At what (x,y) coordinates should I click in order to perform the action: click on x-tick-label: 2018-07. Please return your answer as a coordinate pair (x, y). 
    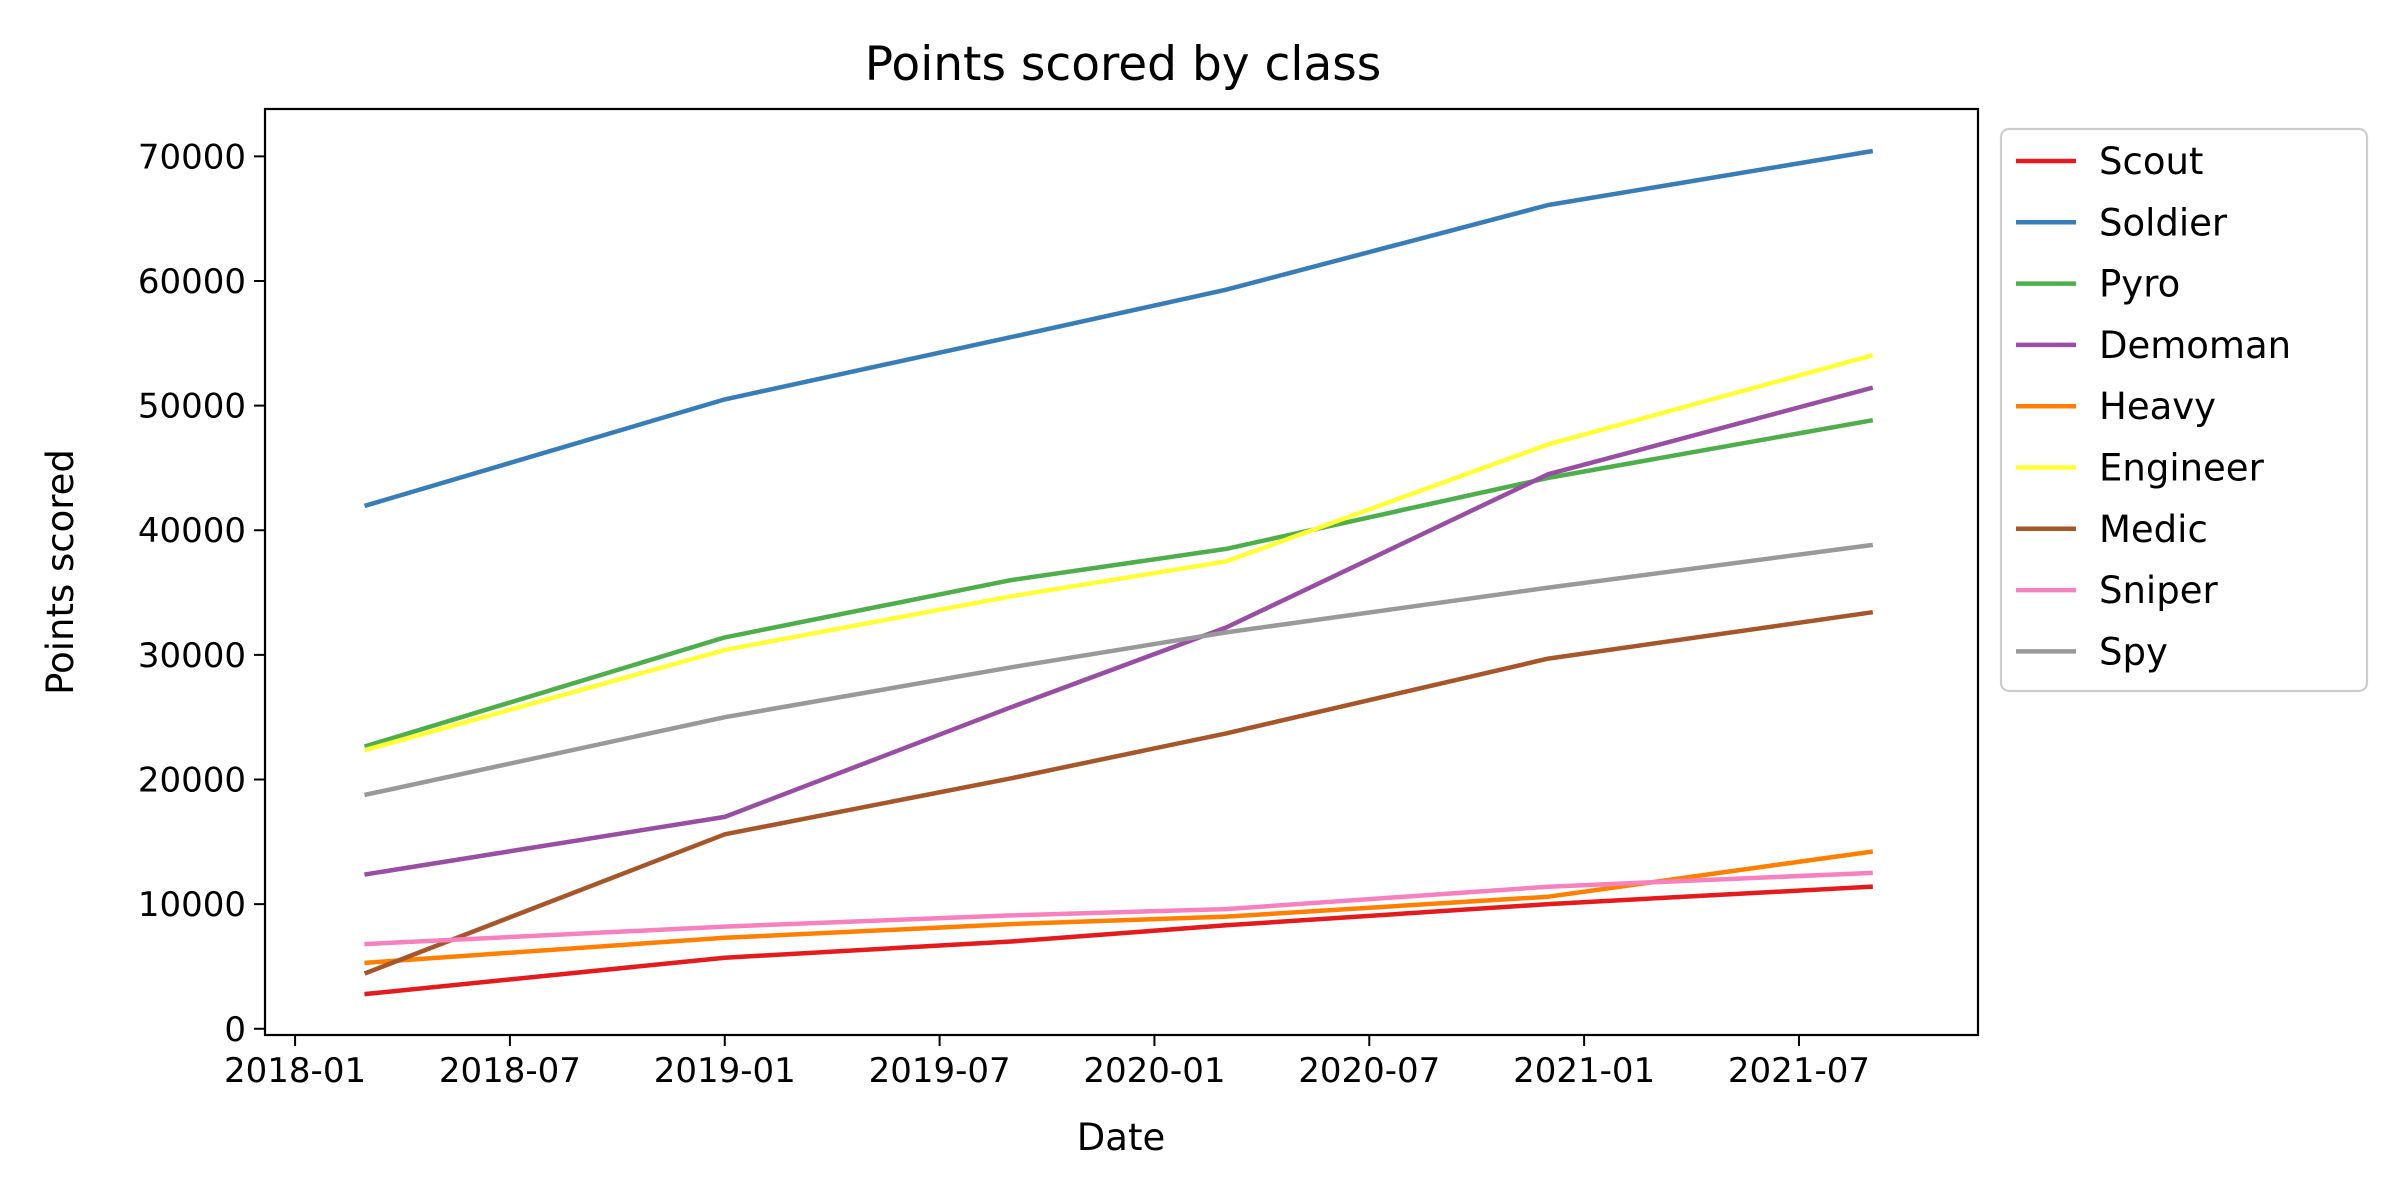
    Looking at the image, I should click on (510, 1071).